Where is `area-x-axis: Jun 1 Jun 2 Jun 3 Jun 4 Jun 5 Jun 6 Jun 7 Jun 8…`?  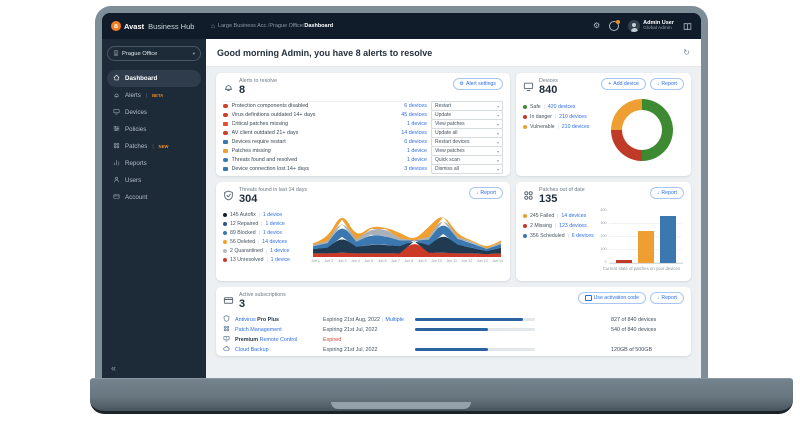
area-x-axis: Jun 1 Jun 2 Jun 3 Jun 4 Jun 5 Jun 6 Jun 7 Jun 8… is located at coordinates (407, 260).